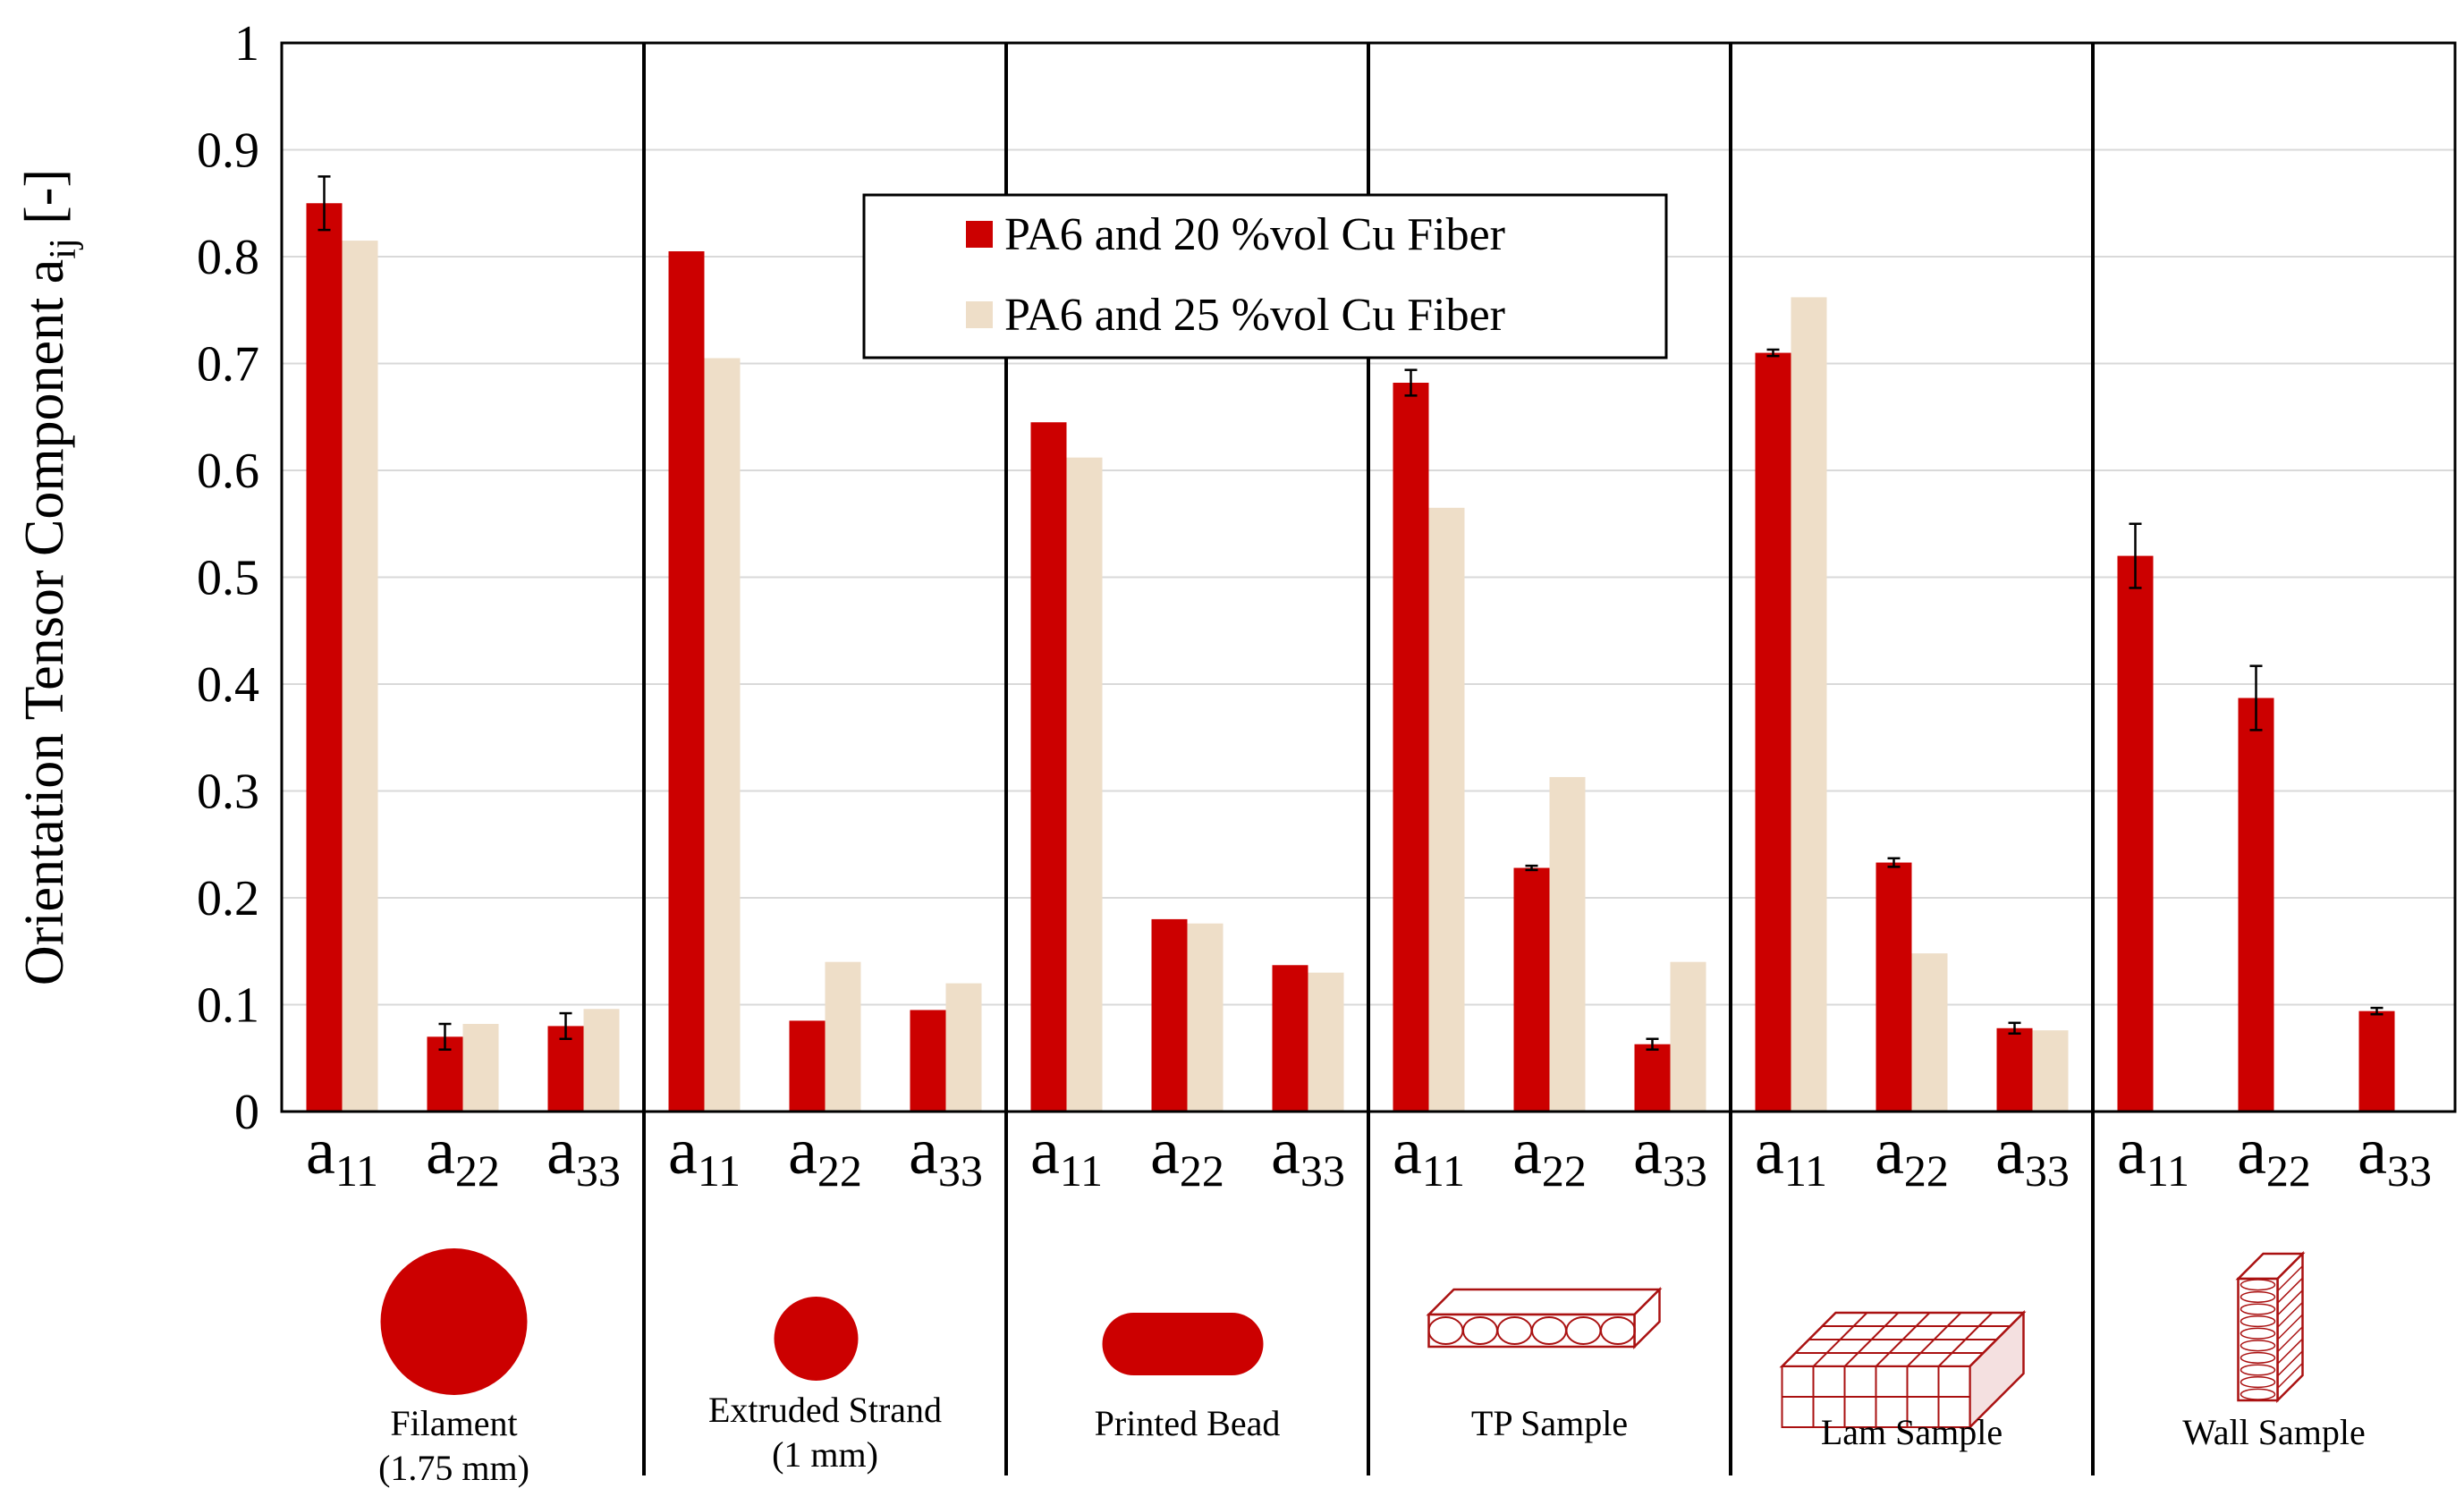  Describe the element at coordinates (228, 151) in the screenshot. I see `y-tick-label: 0.9` at that location.